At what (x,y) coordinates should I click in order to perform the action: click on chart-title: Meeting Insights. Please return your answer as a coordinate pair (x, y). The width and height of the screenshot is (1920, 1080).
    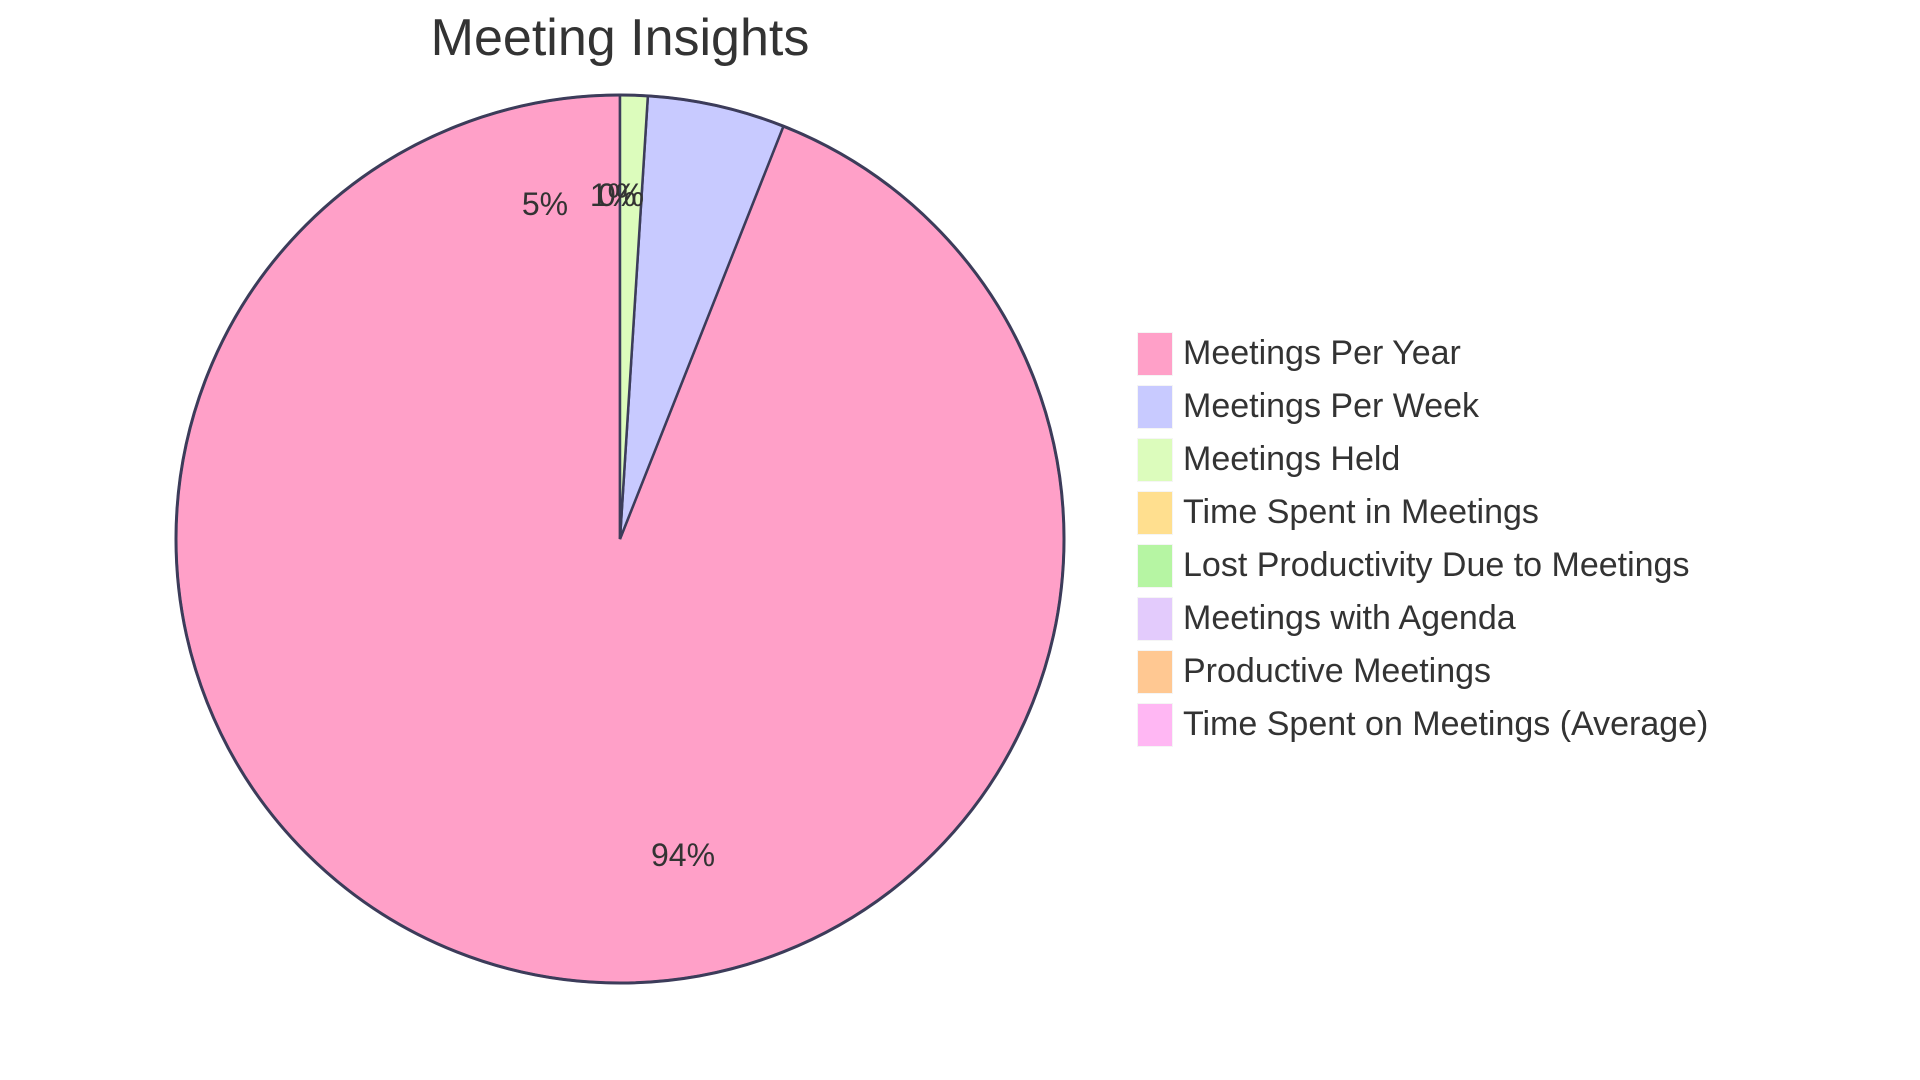
    Looking at the image, I should click on (620, 38).